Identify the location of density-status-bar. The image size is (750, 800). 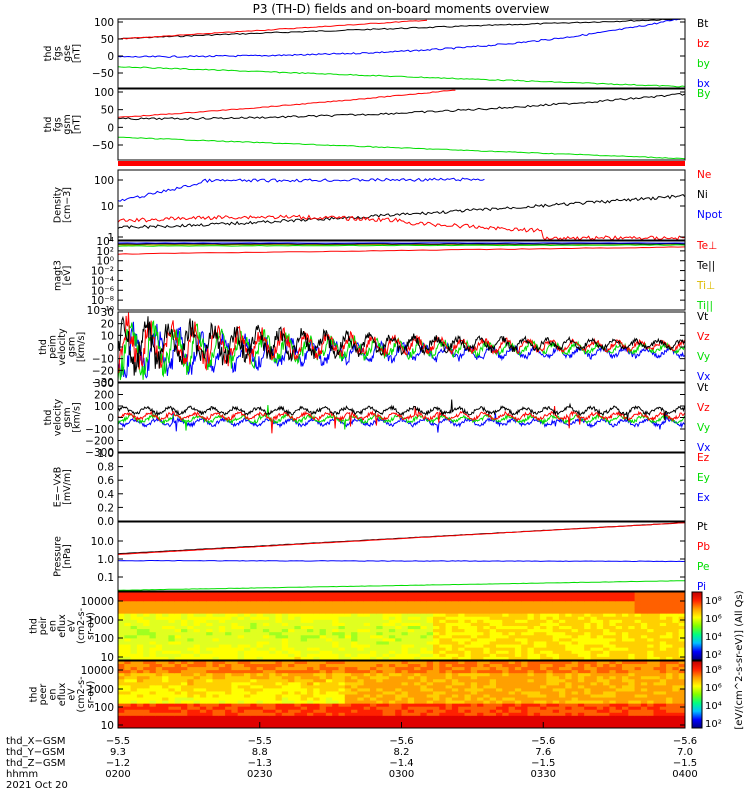
(401, 163).